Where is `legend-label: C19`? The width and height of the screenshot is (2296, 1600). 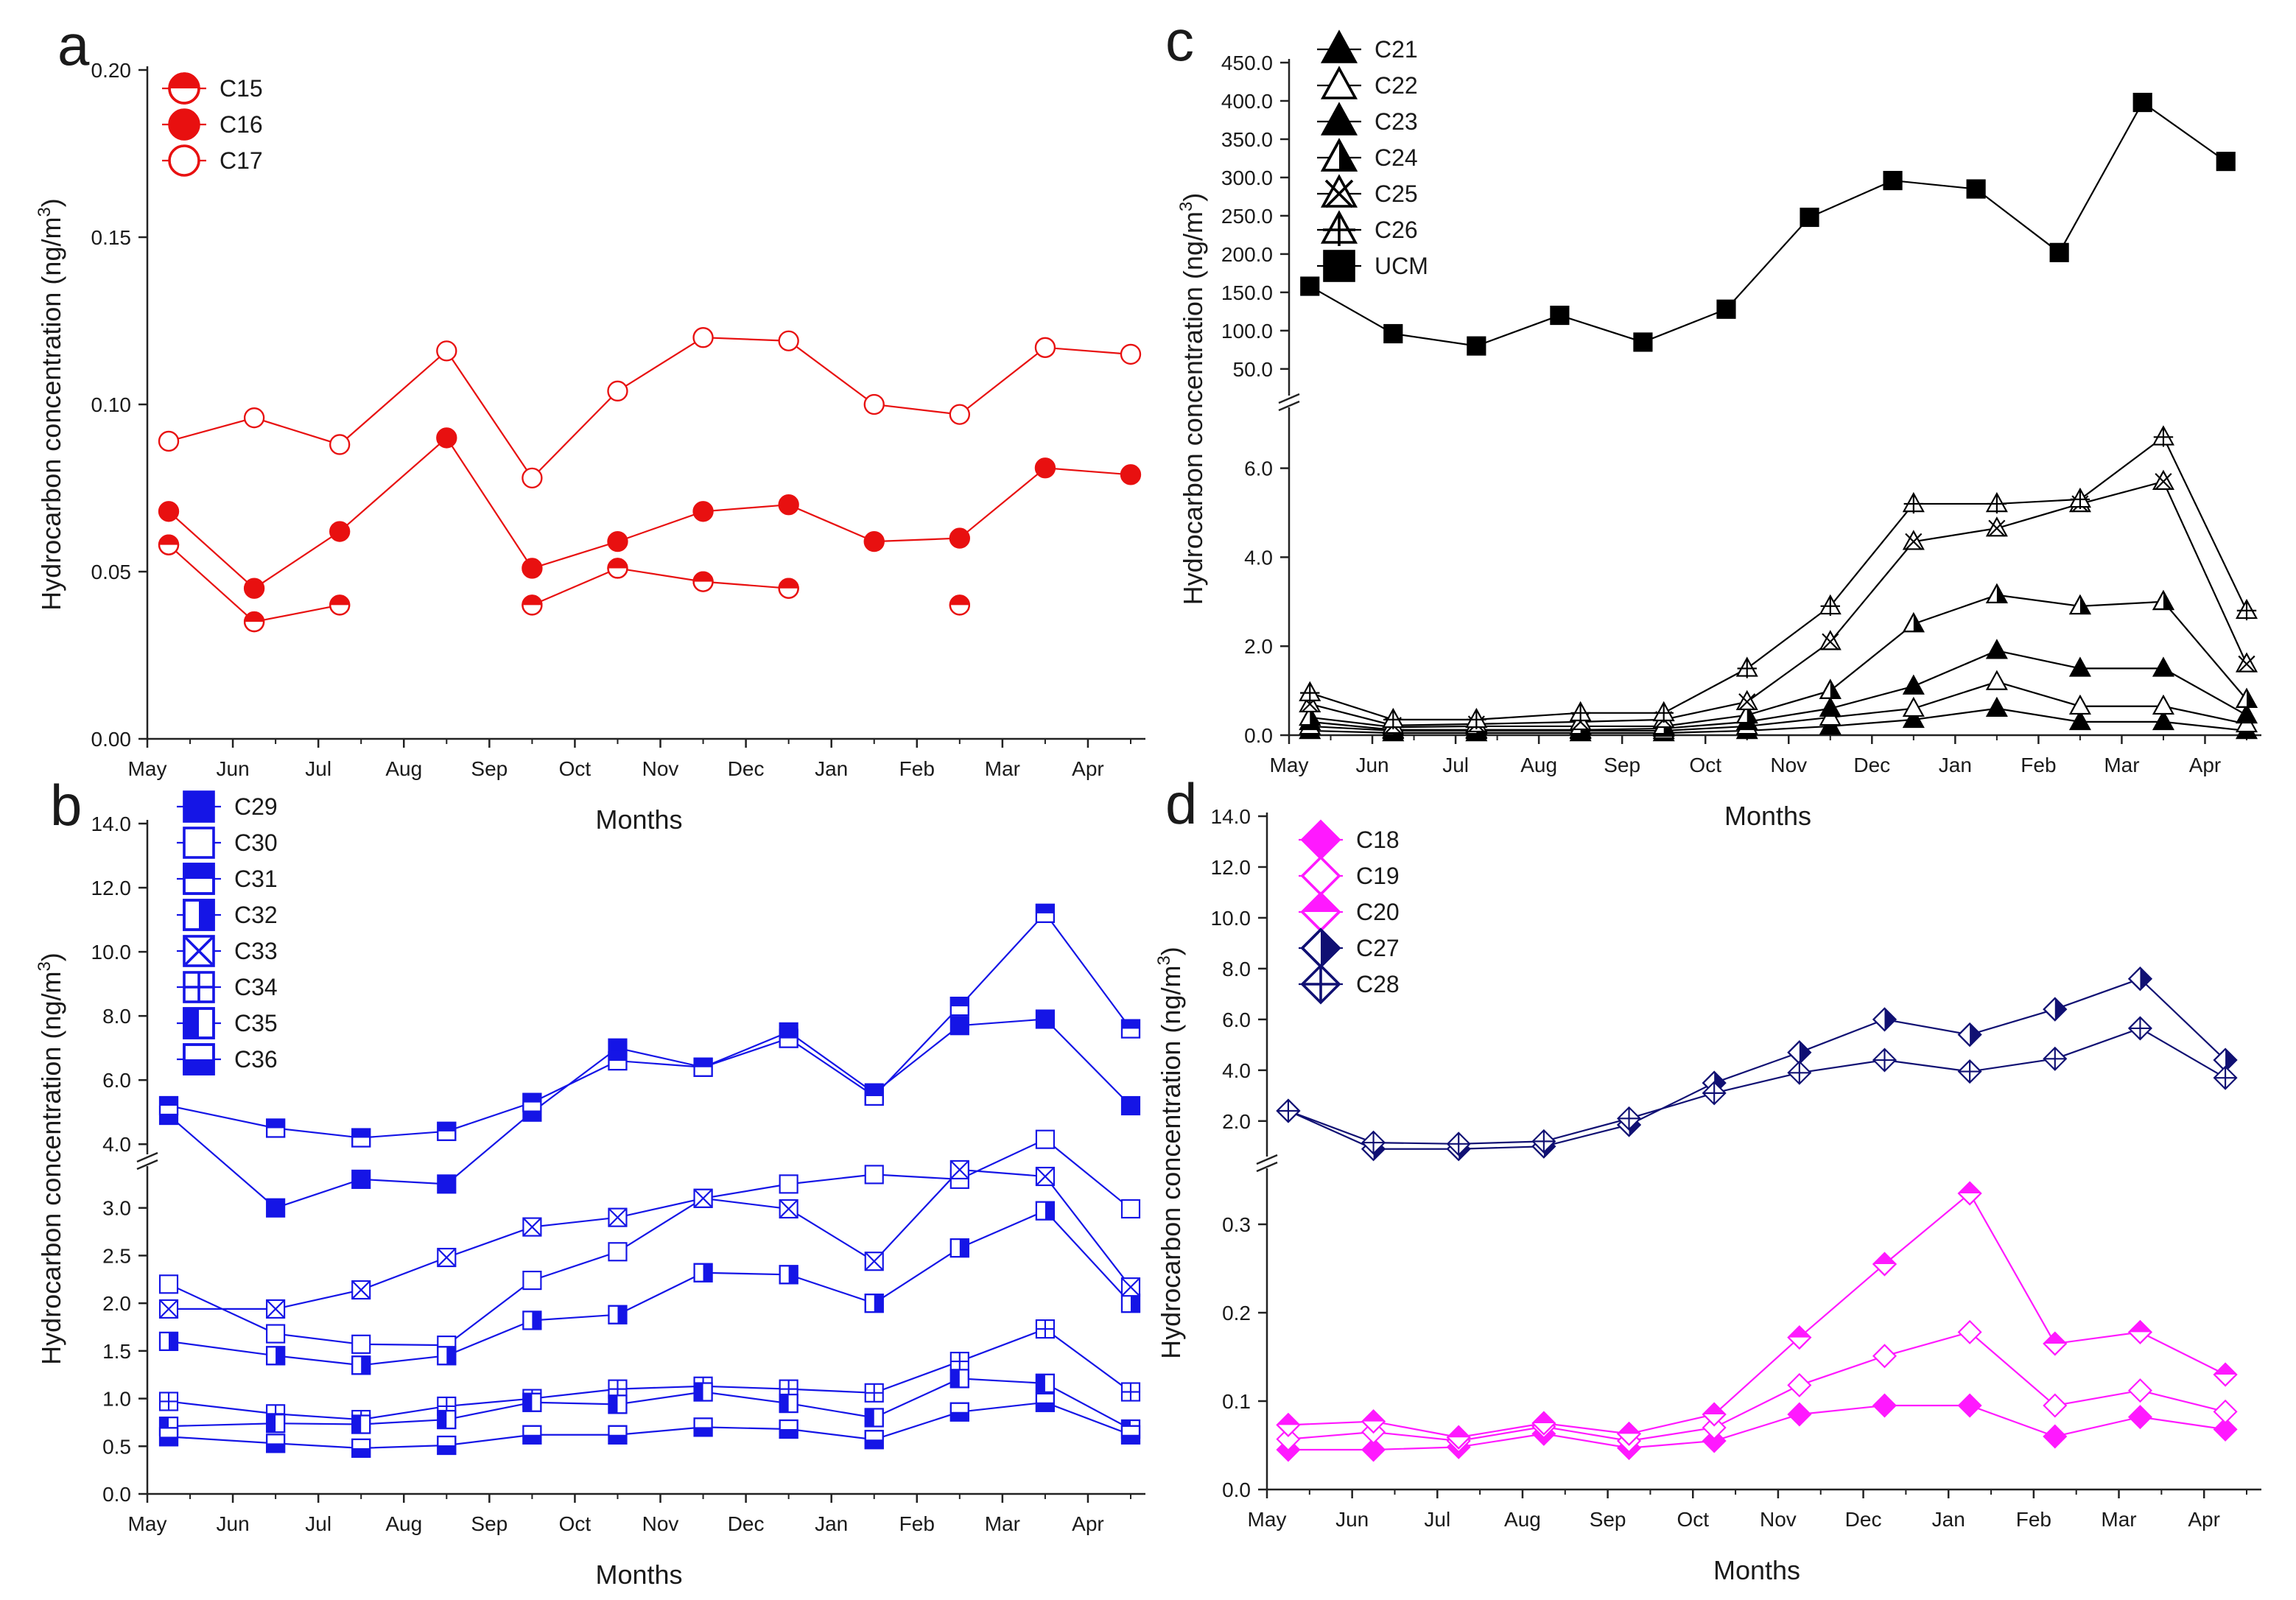
legend-label: C19 is located at coordinates (1378, 876).